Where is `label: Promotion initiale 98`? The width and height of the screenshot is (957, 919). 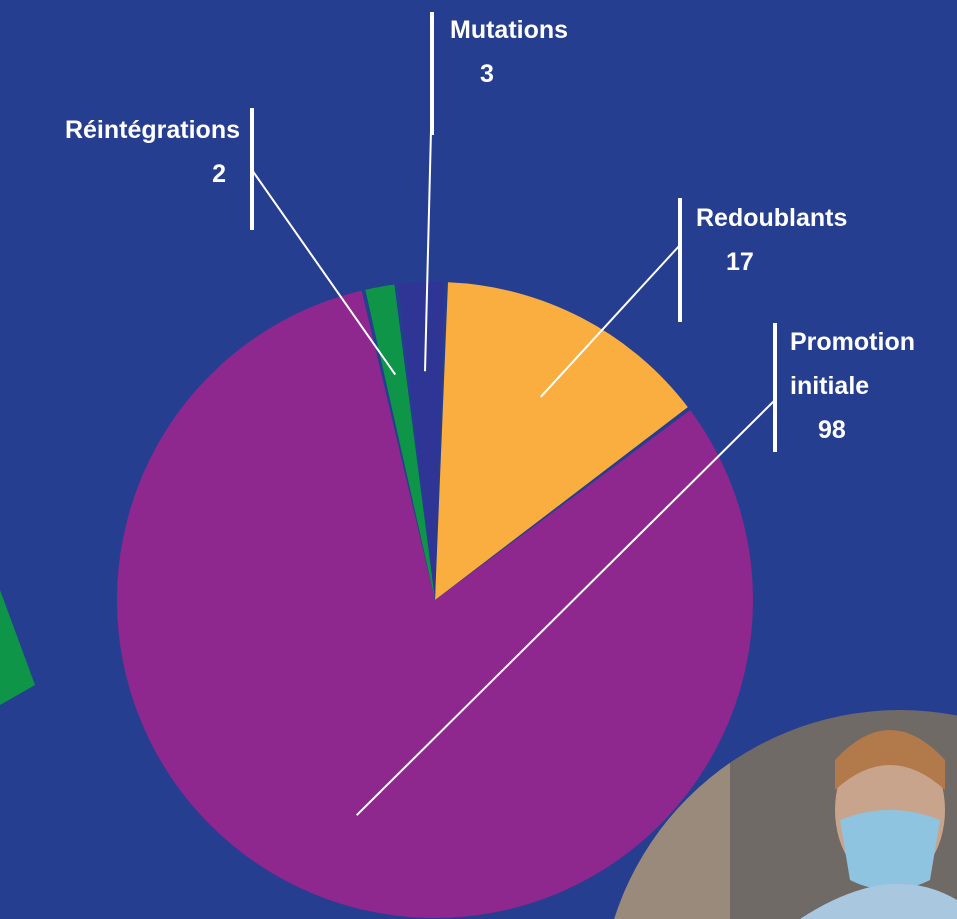 label: Promotion initiale 98 is located at coordinates (870, 386).